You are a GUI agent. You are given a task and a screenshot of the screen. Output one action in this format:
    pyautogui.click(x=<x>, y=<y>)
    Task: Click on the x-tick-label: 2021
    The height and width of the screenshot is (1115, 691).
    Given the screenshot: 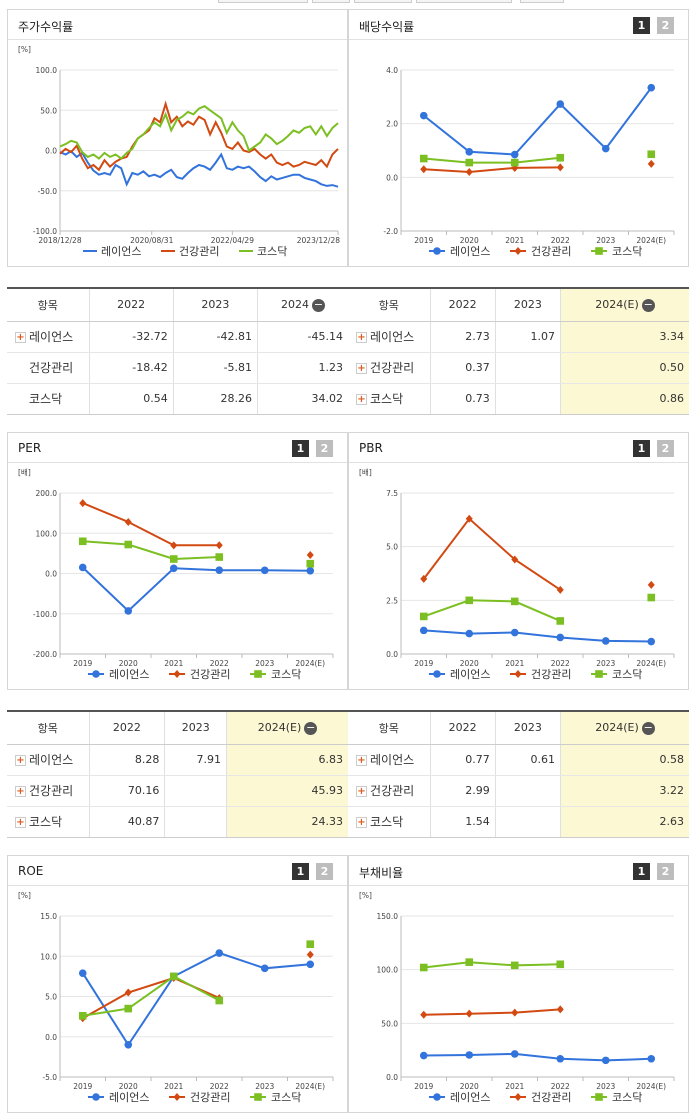 What is the action you would take?
    pyautogui.click(x=514, y=240)
    